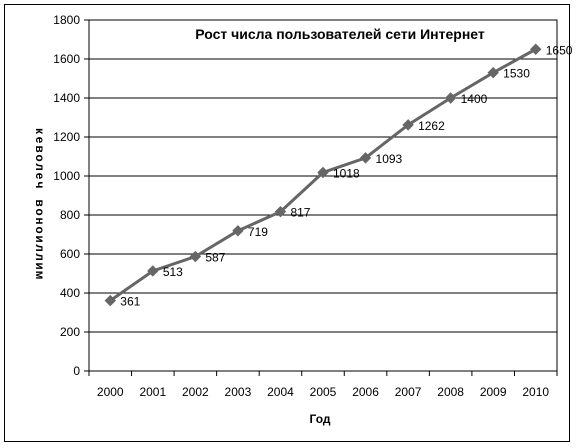  I want to click on x-tick-label: 2006, so click(365, 392).